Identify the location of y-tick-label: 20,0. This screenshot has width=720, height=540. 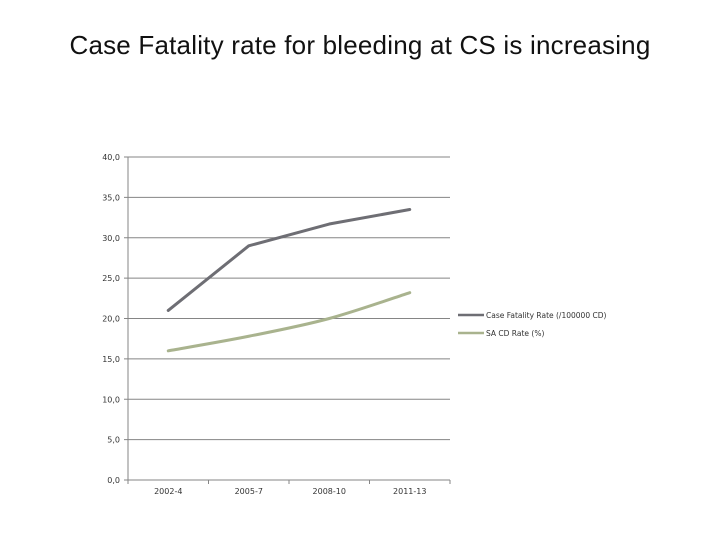
(111, 319).